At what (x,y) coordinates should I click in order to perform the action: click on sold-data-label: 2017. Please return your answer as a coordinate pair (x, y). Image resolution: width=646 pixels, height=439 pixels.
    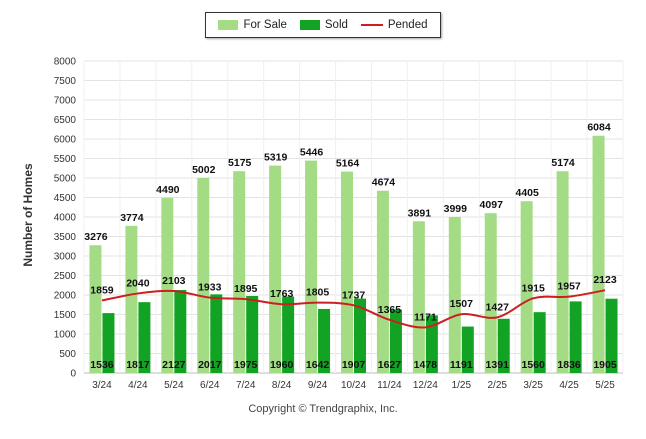
    Looking at the image, I should click on (210, 365).